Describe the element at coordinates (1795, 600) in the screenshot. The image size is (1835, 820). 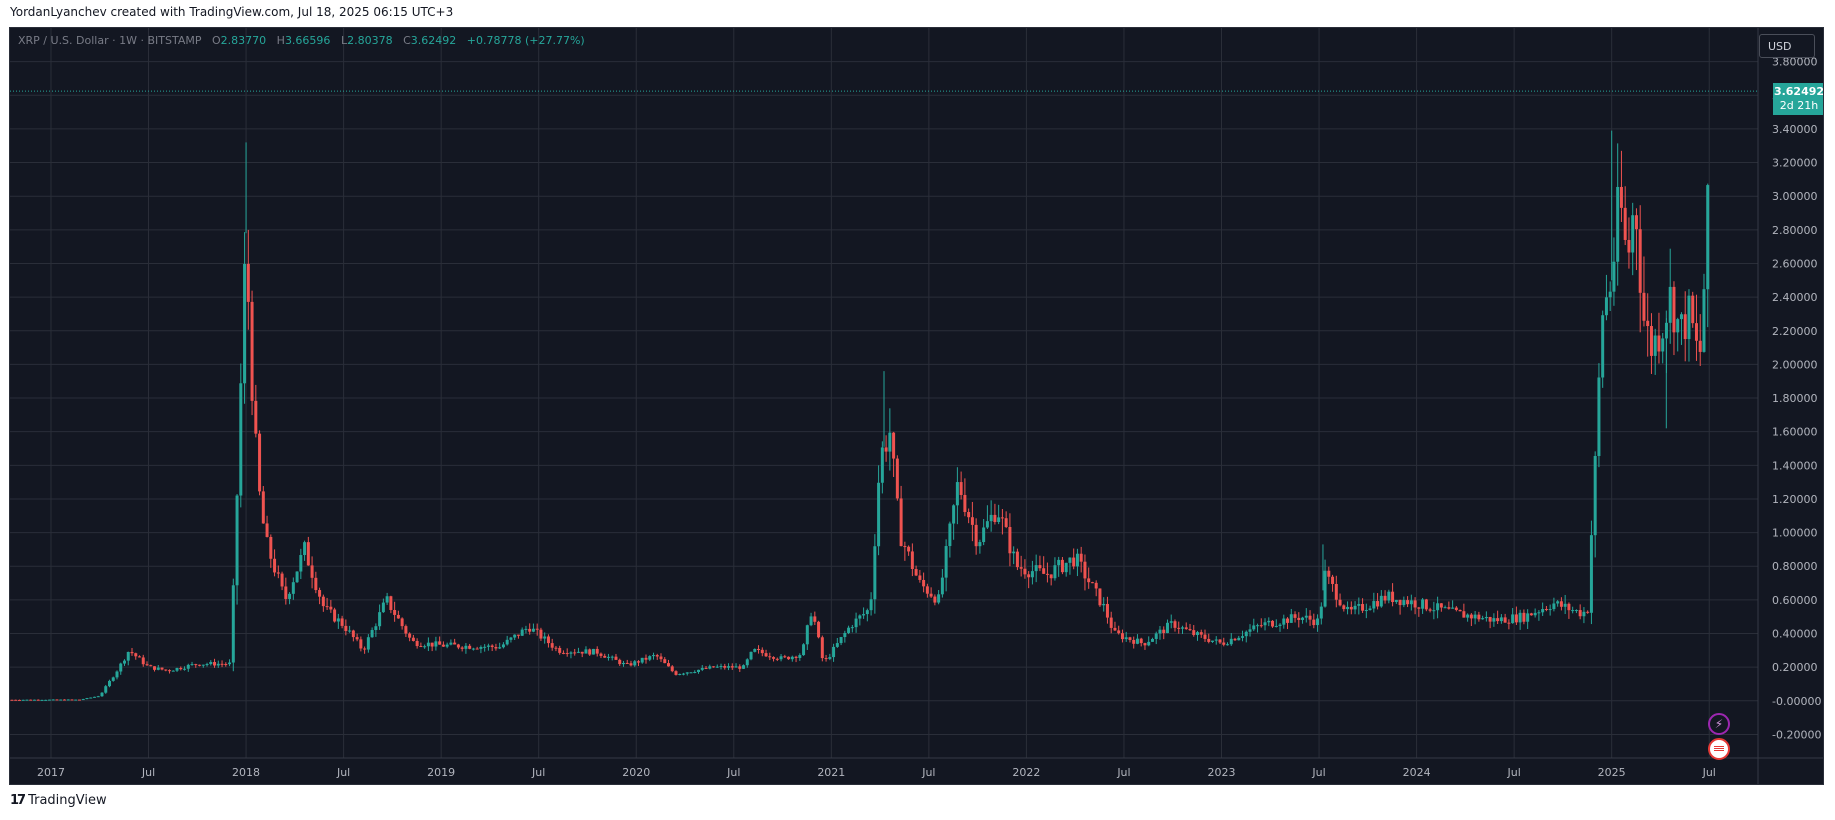
I see `y-tick-label: 0.60000` at that location.